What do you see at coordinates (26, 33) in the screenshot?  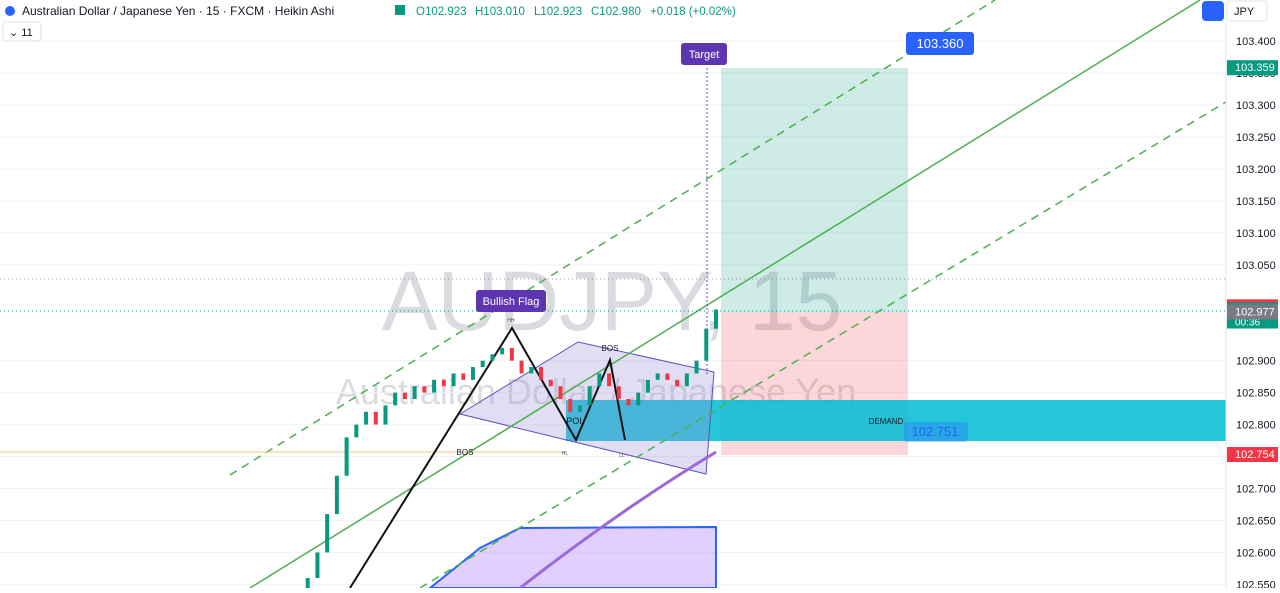 I see `indicators-count-text: 11` at bounding box center [26, 33].